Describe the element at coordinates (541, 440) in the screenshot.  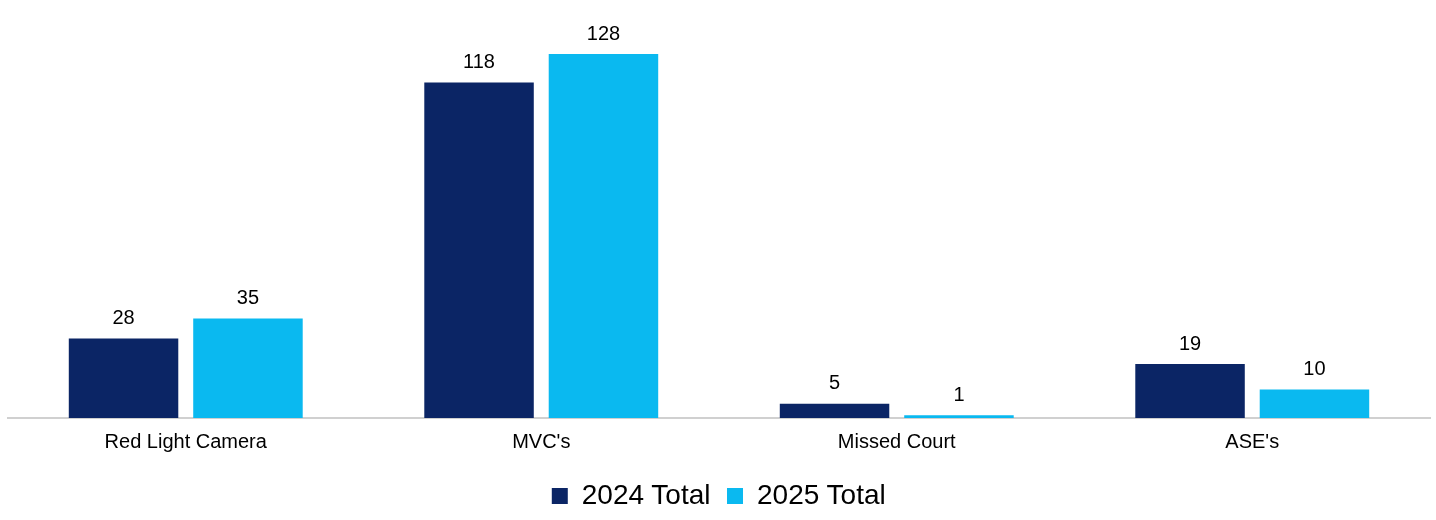
I see `x-tick-label: MVC's` at that location.